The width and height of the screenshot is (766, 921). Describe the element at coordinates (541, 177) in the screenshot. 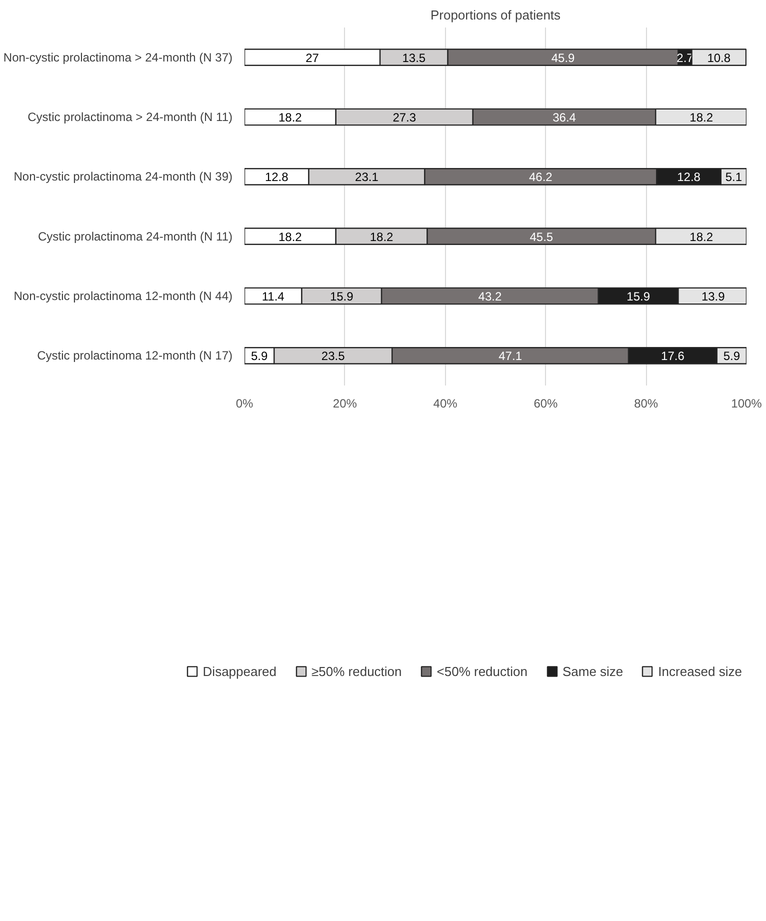

I see `data-label: 46.2` at that location.